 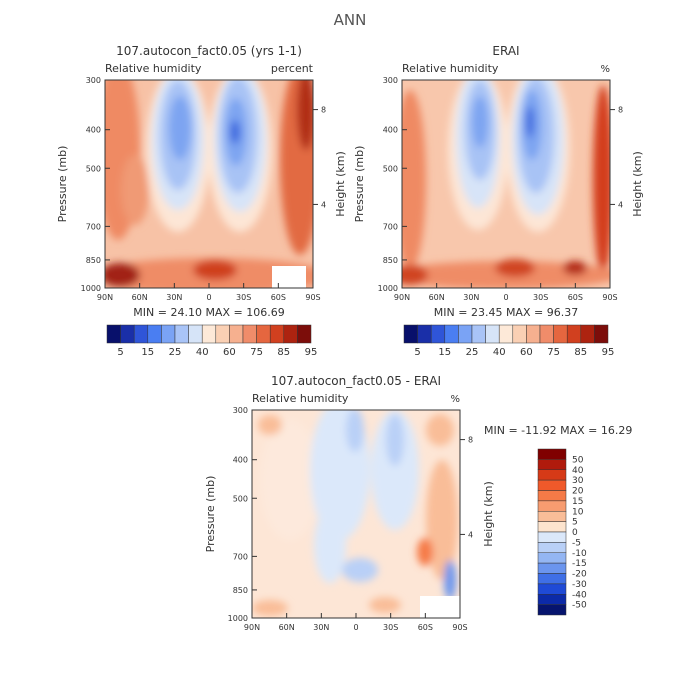 What do you see at coordinates (292, 68) in the screenshot?
I see `units-label: percent` at bounding box center [292, 68].